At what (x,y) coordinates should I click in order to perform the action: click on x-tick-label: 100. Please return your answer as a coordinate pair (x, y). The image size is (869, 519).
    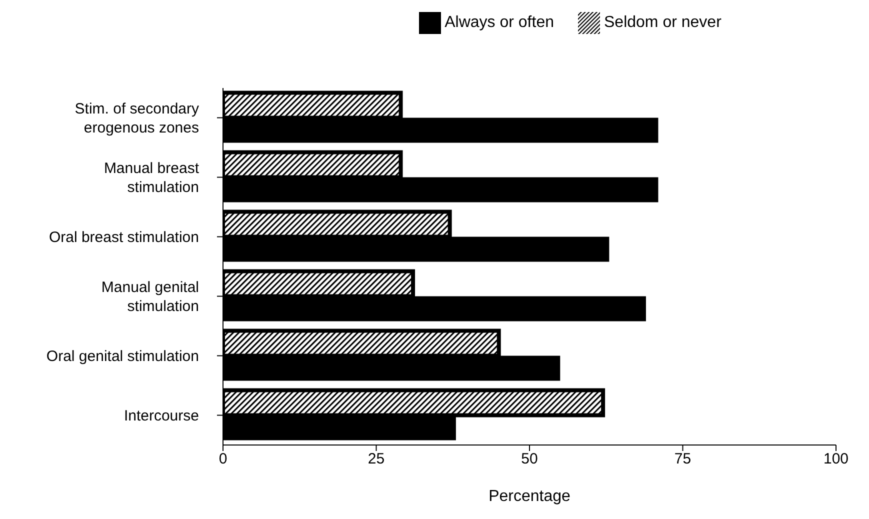
    Looking at the image, I should click on (836, 459).